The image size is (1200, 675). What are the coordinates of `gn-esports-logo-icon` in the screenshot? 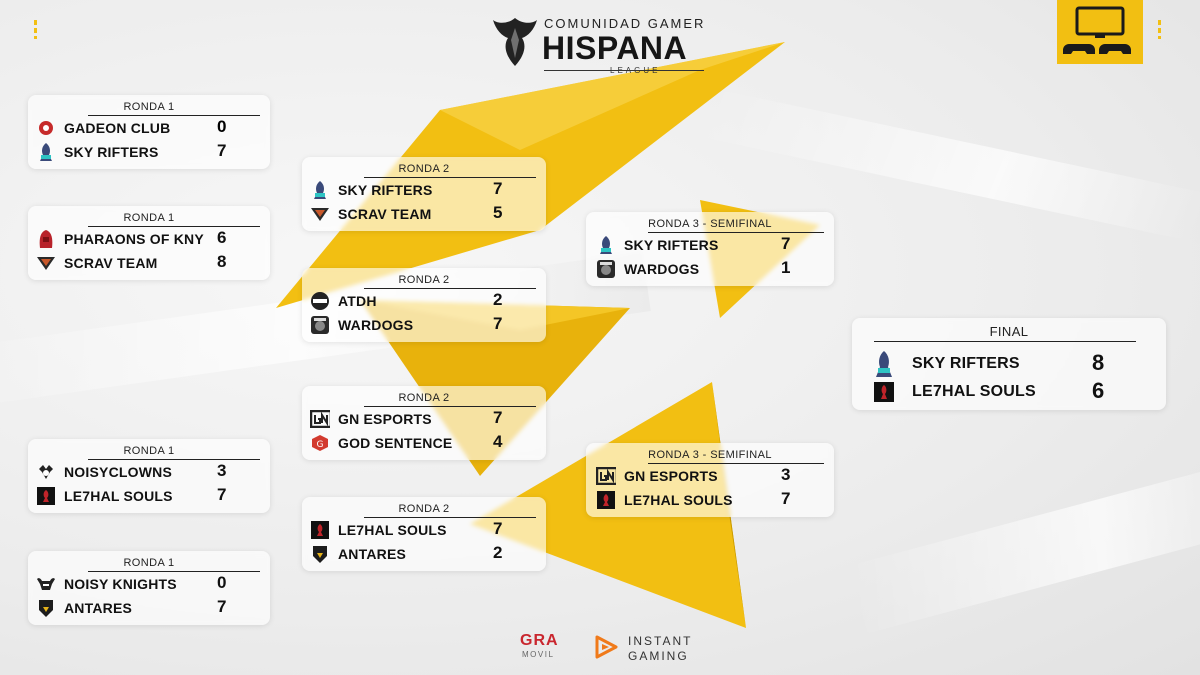 It's located at (320, 419).